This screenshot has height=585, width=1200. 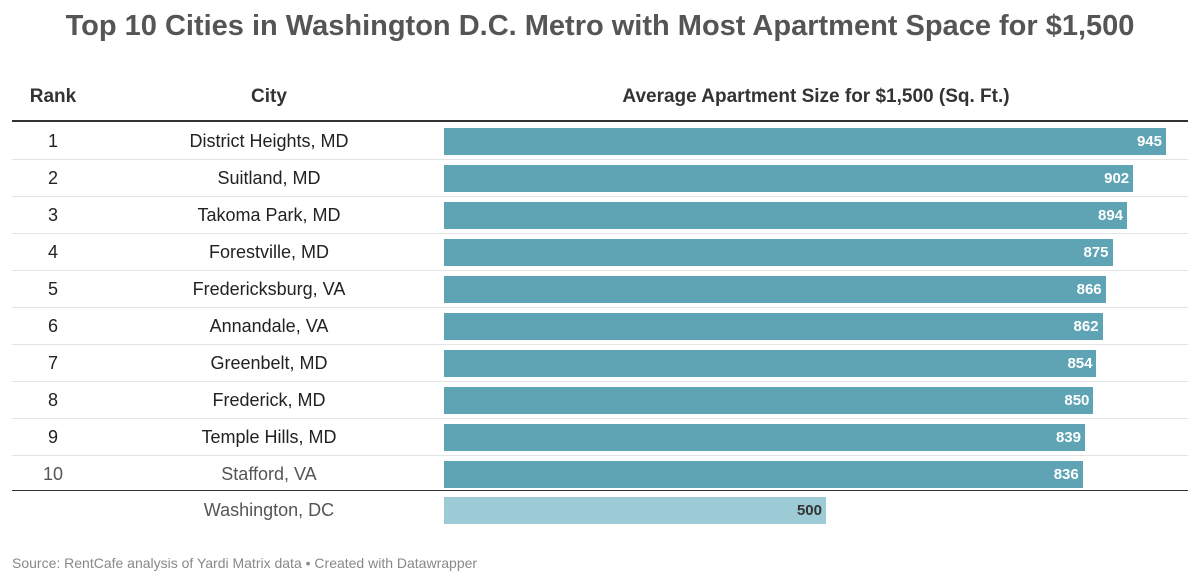 I want to click on bar-value-label: 945, so click(x=1149, y=141).